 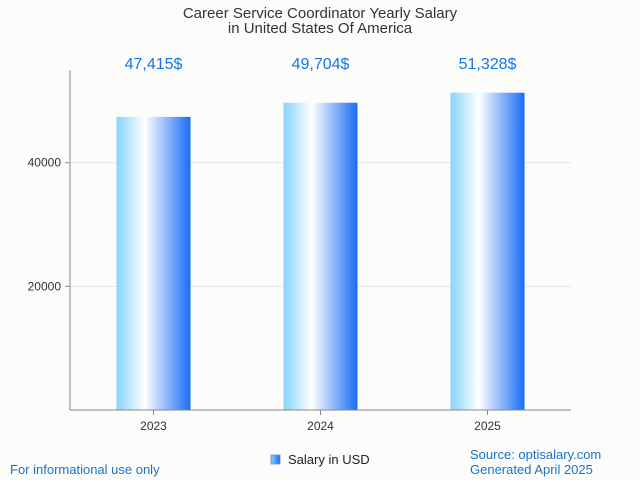 What do you see at coordinates (531, 469) in the screenshot?
I see `generated-date: Generated April 2025` at bounding box center [531, 469].